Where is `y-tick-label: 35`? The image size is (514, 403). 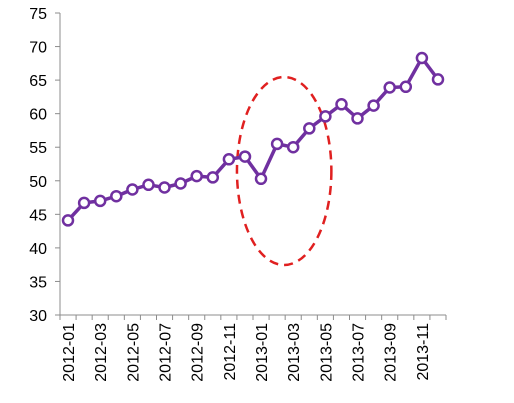 y-tick-label: 35 is located at coordinates (38, 282).